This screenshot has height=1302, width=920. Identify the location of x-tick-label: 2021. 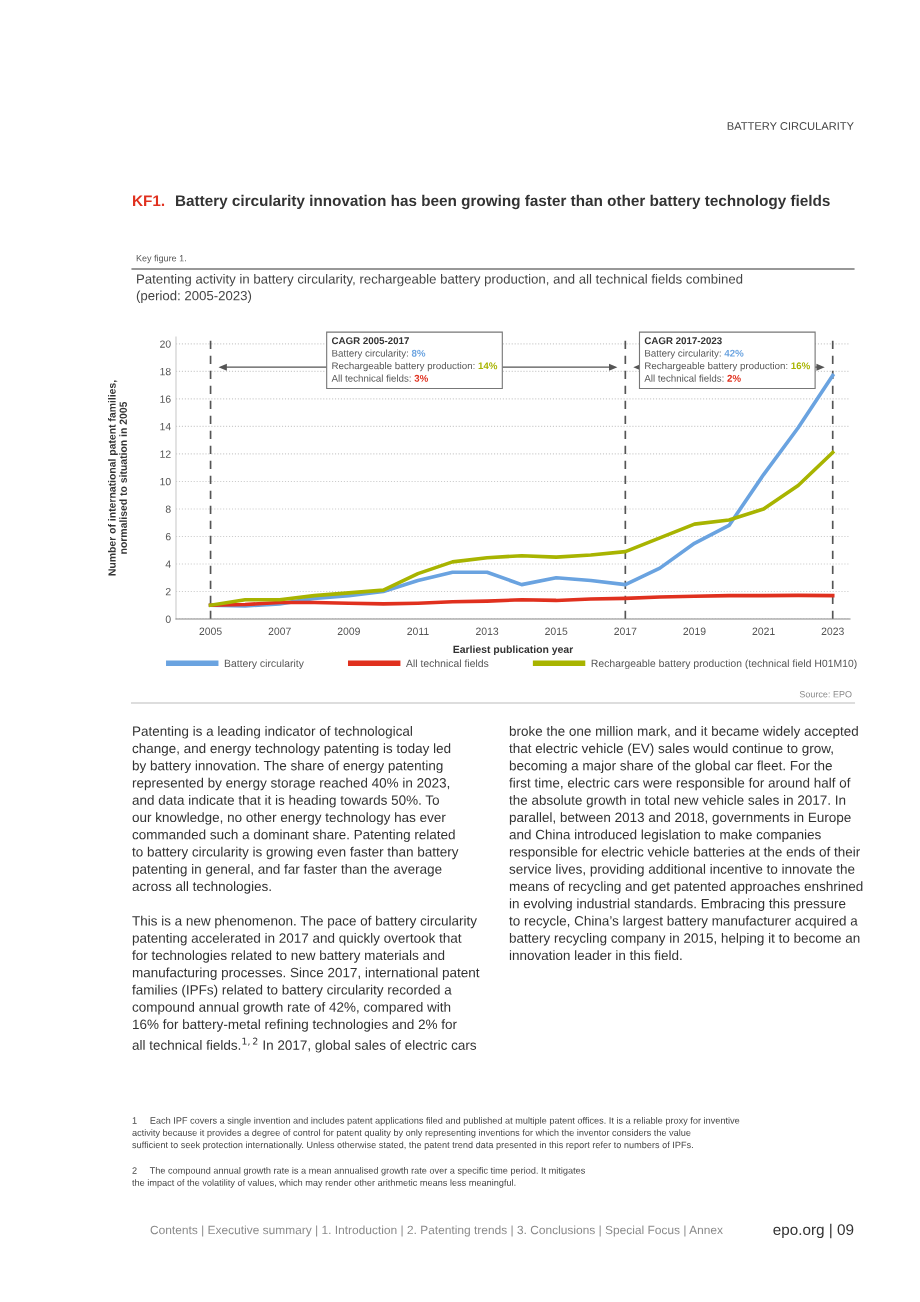
(763, 631).